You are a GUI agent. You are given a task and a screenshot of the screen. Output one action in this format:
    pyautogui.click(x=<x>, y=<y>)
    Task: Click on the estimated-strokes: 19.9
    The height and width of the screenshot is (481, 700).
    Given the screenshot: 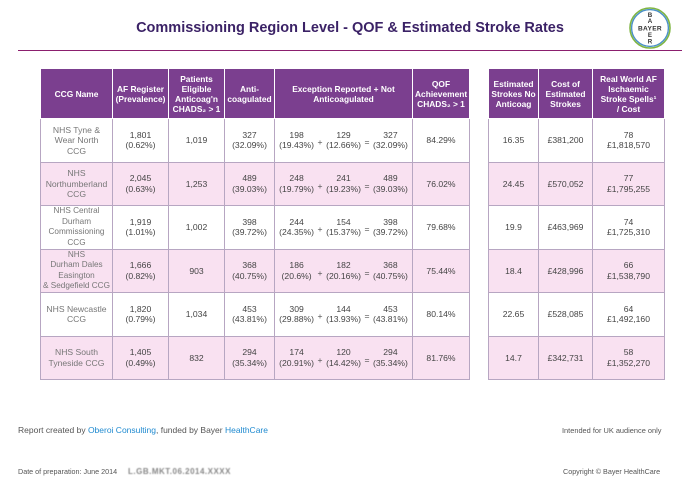 What is the action you would take?
    pyautogui.click(x=513, y=227)
    